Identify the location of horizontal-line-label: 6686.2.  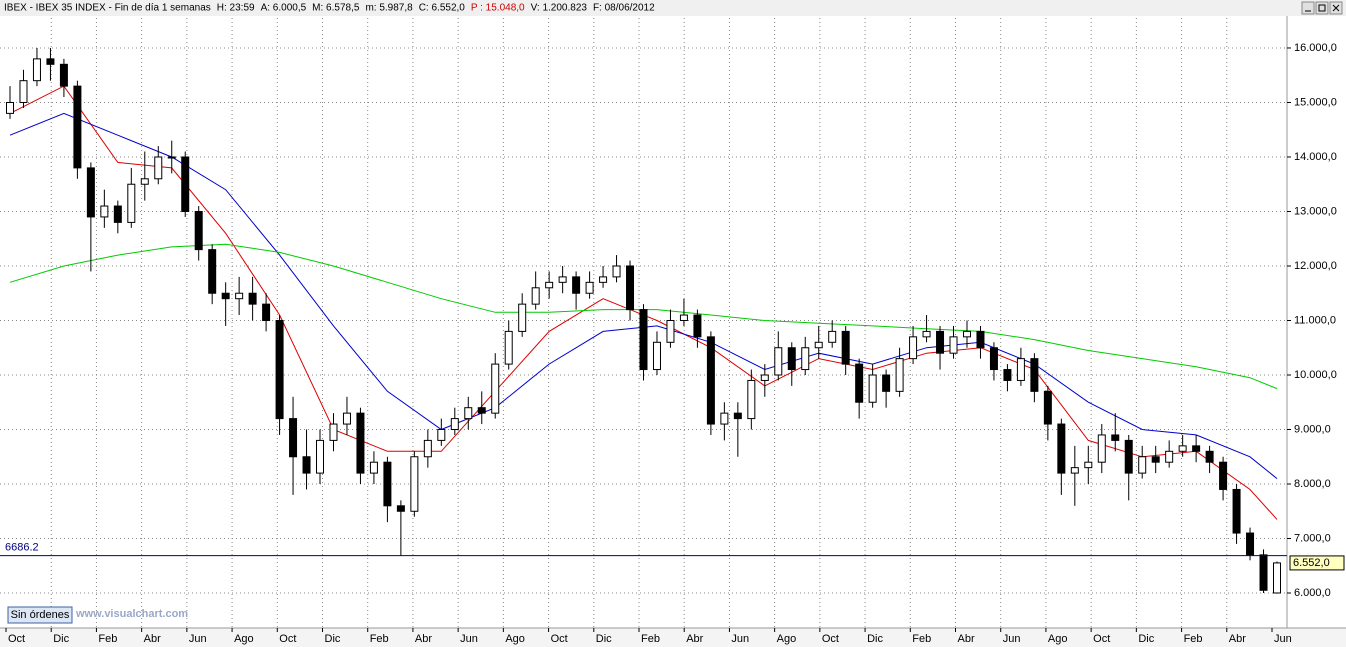
(22, 548).